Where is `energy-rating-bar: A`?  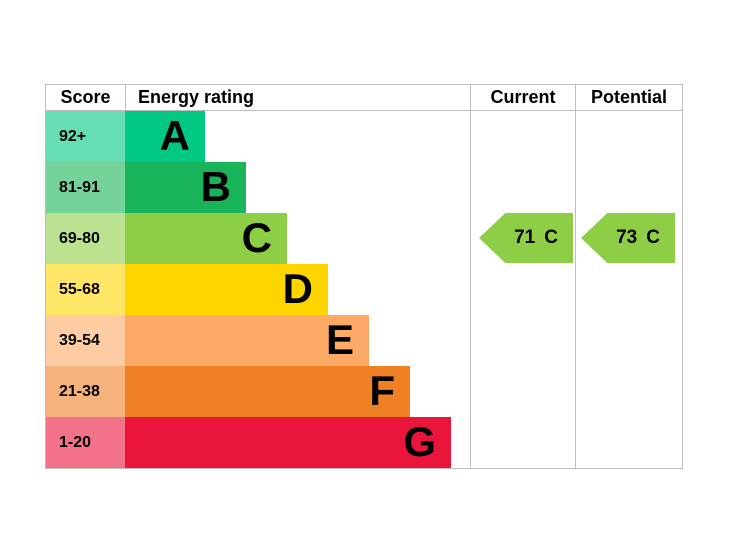 energy-rating-bar: A is located at coordinates (165, 136).